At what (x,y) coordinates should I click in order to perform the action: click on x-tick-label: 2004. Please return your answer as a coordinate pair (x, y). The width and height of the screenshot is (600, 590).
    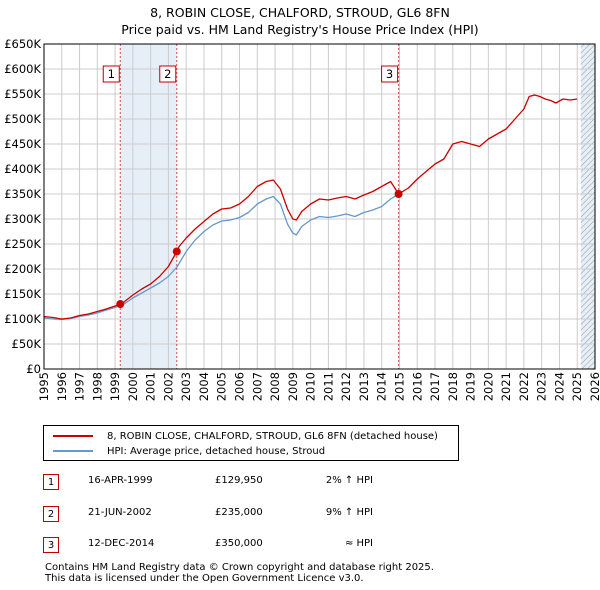
    Looking at the image, I should click on (204, 386).